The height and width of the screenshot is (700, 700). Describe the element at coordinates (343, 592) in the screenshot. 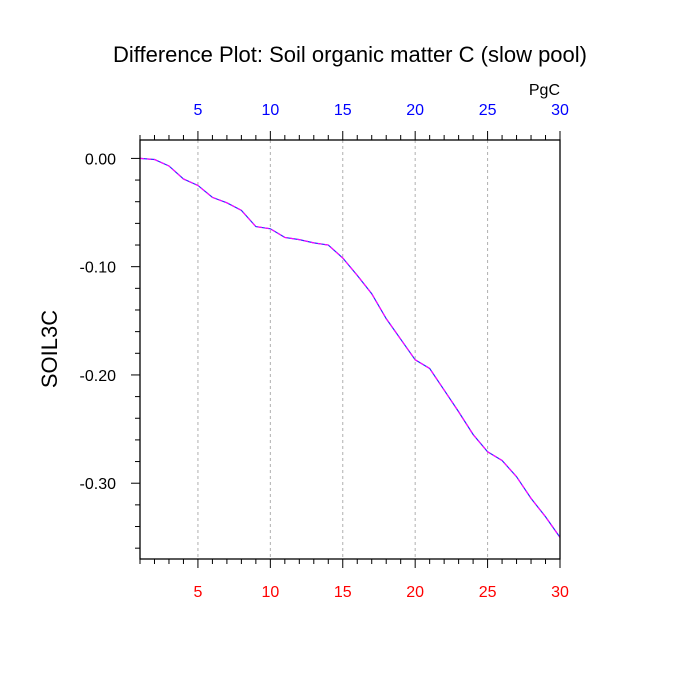

I see `x-tick-label-bottom: 15` at that location.